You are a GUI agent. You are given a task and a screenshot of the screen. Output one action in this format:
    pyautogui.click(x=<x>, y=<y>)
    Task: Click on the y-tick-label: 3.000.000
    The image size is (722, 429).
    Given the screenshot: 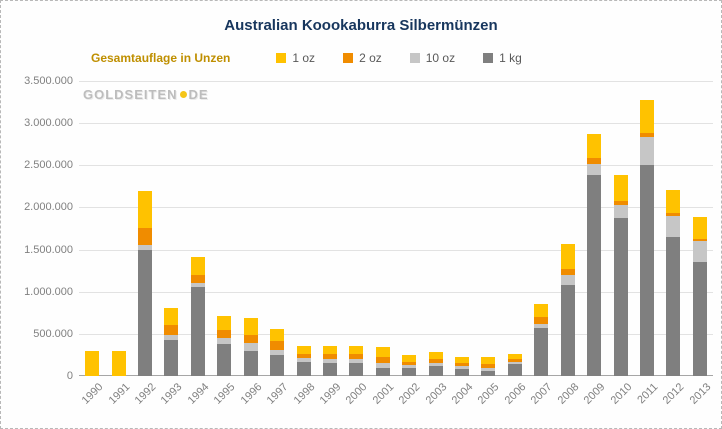 What is the action you would take?
    pyautogui.click(x=48, y=123)
    